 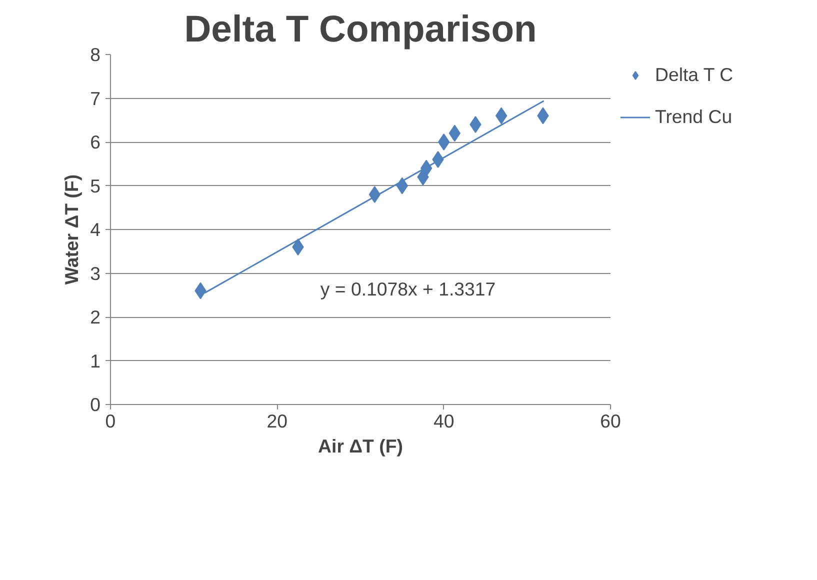 I want to click on chart-title: Delta T Comparison, so click(x=360, y=29).